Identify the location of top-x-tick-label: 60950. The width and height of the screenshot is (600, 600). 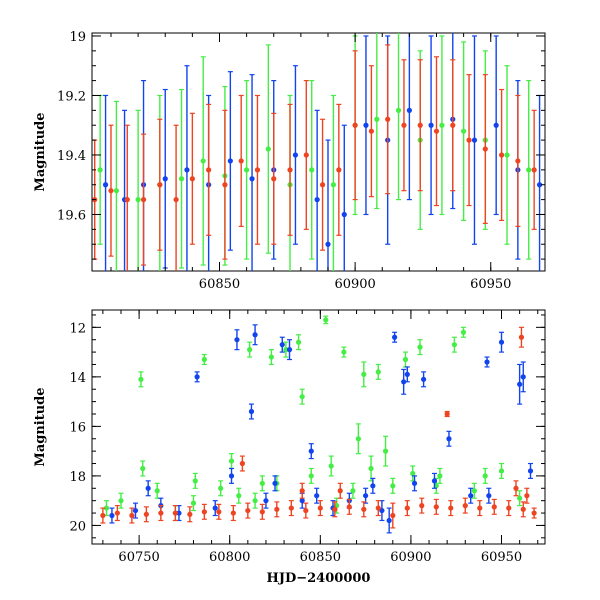
(490, 284).